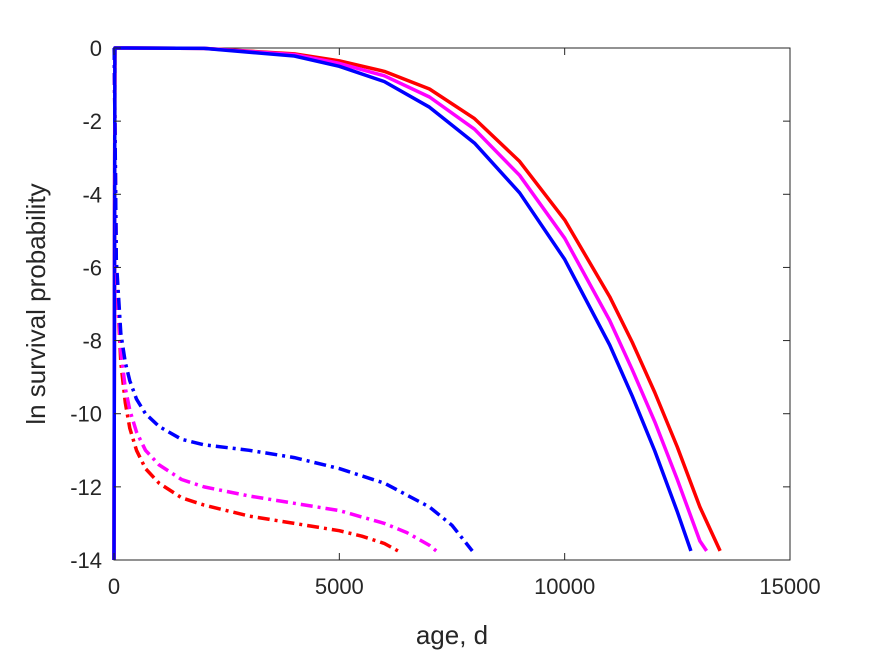 Image resolution: width=875 pixels, height=656 pixels. Describe the element at coordinates (86, 487) in the screenshot. I see `y-tick-label: -12` at that location.